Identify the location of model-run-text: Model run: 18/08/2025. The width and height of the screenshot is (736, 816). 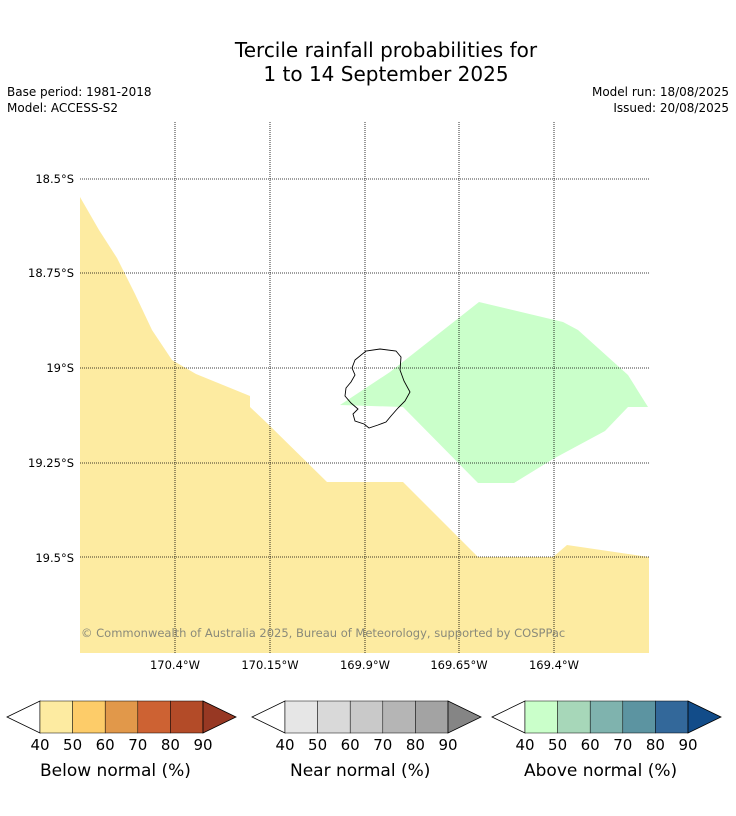
(660, 92).